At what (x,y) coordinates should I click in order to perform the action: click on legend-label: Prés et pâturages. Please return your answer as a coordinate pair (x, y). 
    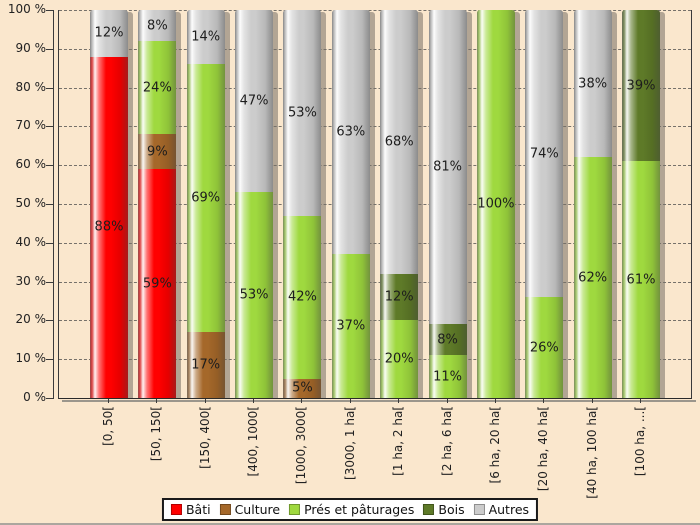
    Looking at the image, I should click on (359, 509).